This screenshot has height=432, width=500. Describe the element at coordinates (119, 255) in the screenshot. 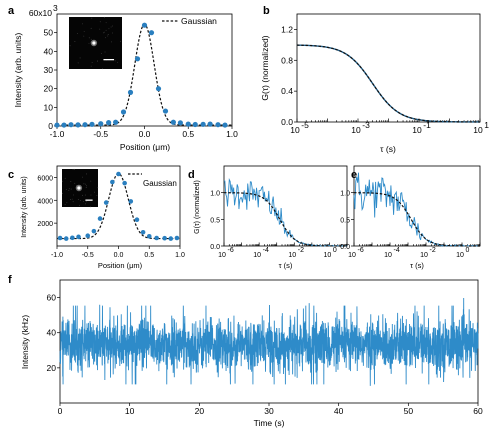

I see `x-tick-label-c: 0.0` at that location.